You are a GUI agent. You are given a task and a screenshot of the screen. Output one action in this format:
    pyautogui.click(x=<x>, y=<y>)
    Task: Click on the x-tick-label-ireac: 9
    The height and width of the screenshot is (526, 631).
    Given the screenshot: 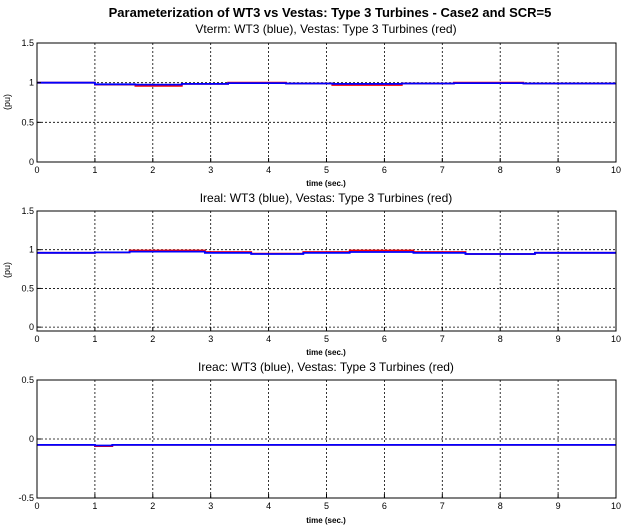 What is the action you would take?
    pyautogui.click(x=558, y=506)
    